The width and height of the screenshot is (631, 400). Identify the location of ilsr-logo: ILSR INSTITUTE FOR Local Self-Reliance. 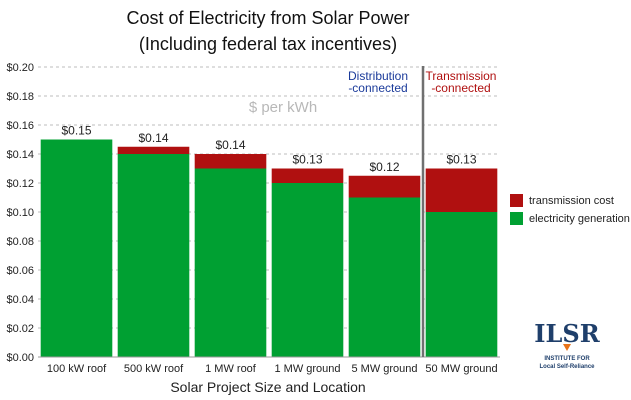
(567, 344).